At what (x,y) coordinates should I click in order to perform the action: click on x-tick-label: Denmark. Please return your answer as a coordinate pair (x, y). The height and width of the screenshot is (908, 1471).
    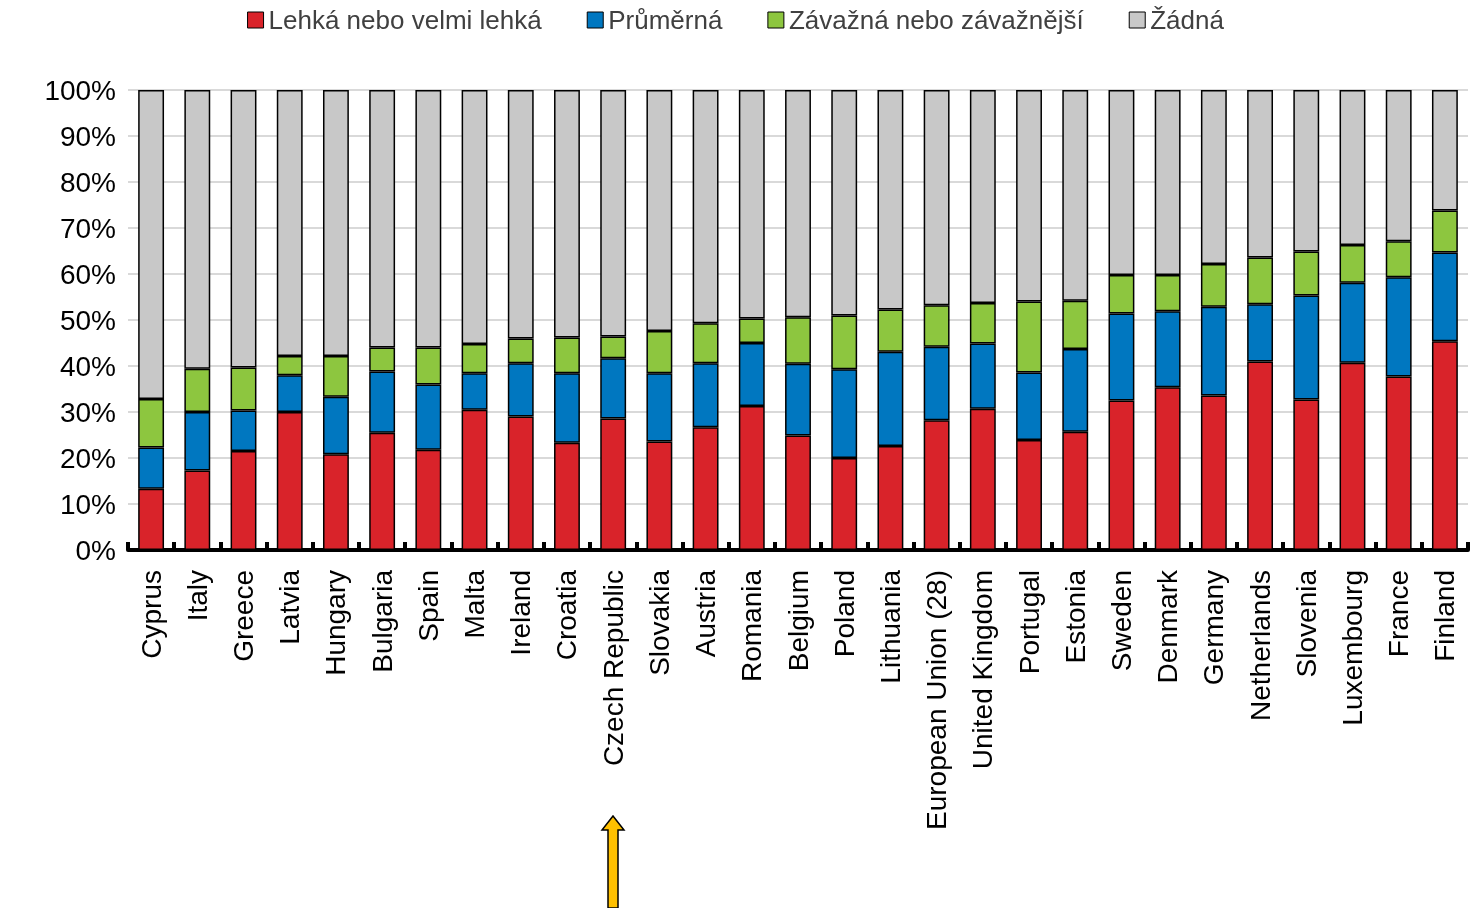
    Looking at the image, I should click on (1168, 626).